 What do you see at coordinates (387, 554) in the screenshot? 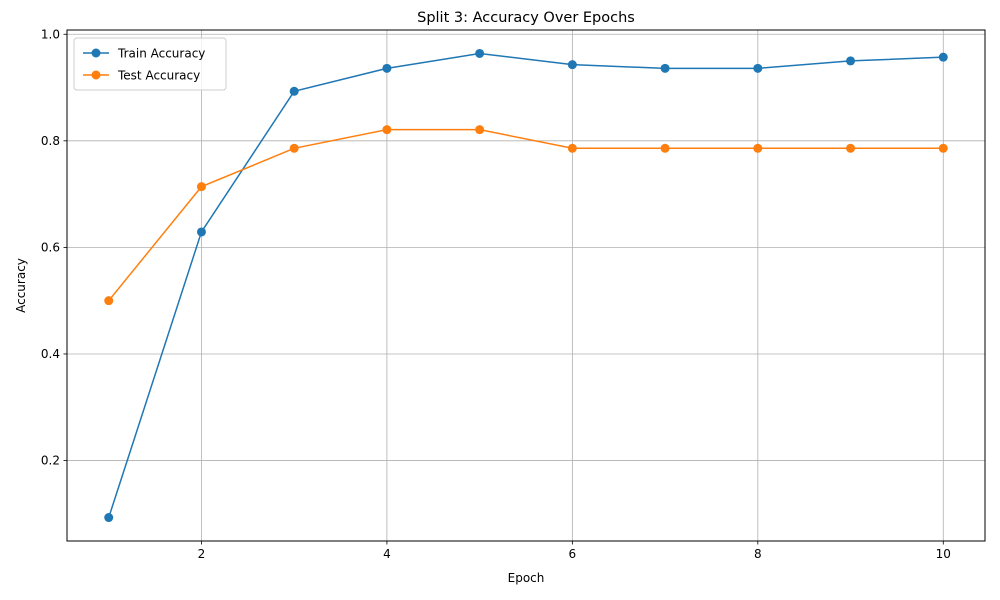
I see `x-tick-label: 4` at bounding box center [387, 554].